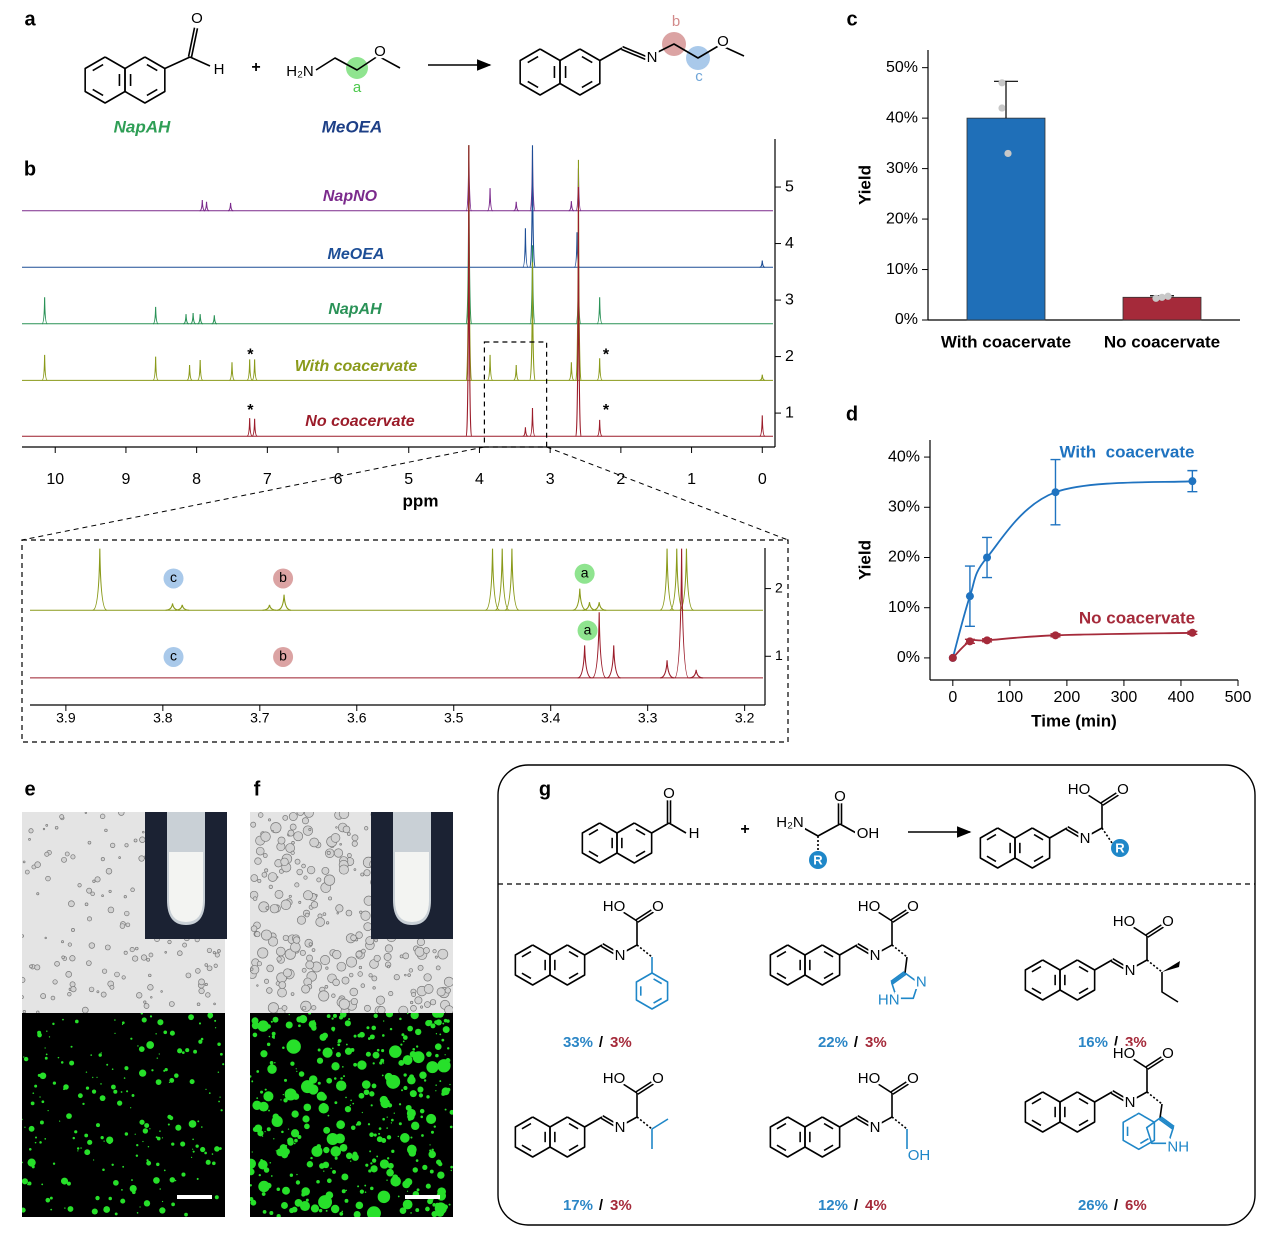 This screenshot has width=1269, height=1241. Describe the element at coordinates (173, 656) in the screenshot. I see `annotation: c` at that location.